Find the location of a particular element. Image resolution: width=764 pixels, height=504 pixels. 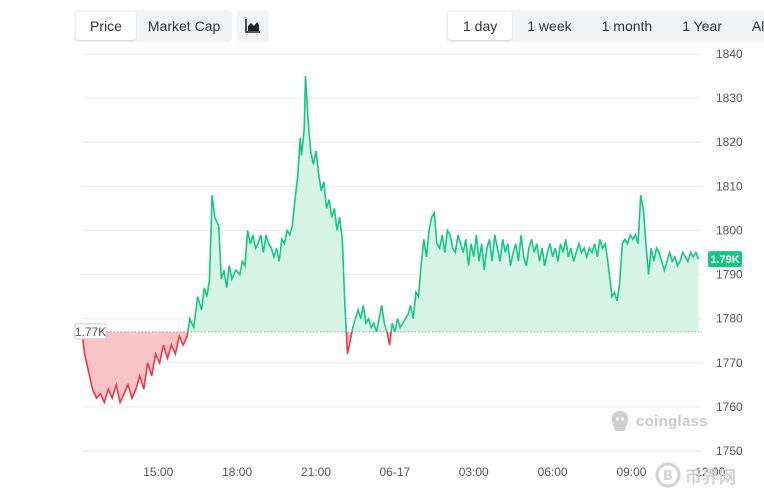

tab-1-month: 1 month is located at coordinates (627, 26).